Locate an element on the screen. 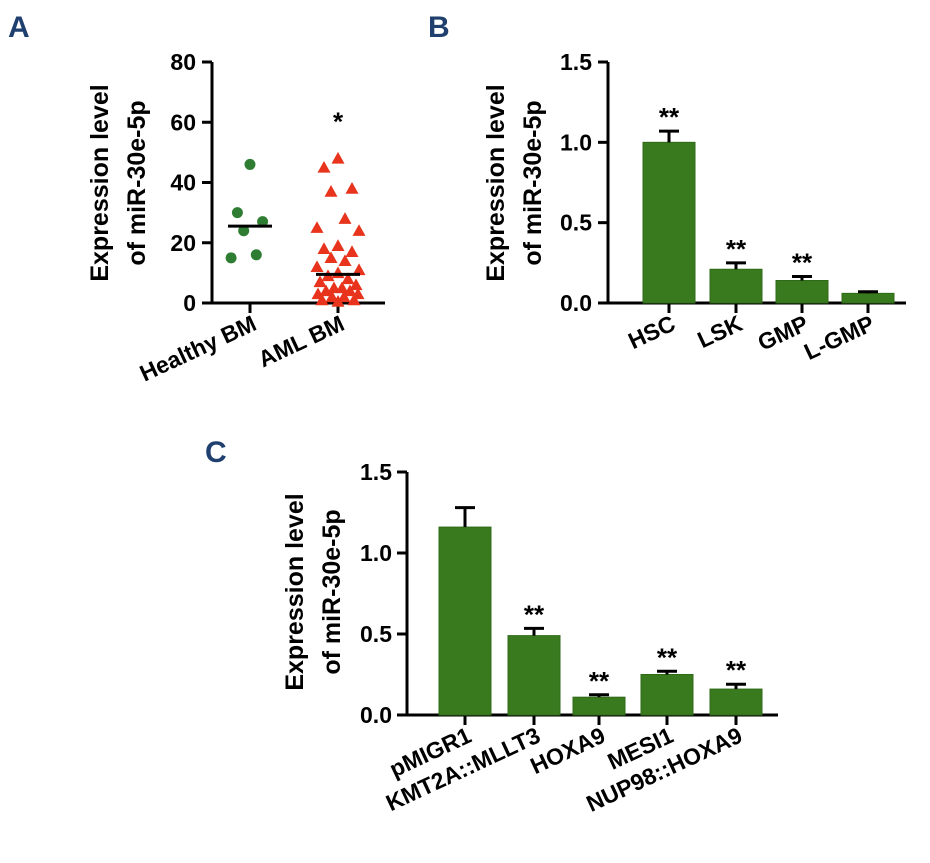  x-tick-label-pa: Healthy BM is located at coordinates (198, 348).